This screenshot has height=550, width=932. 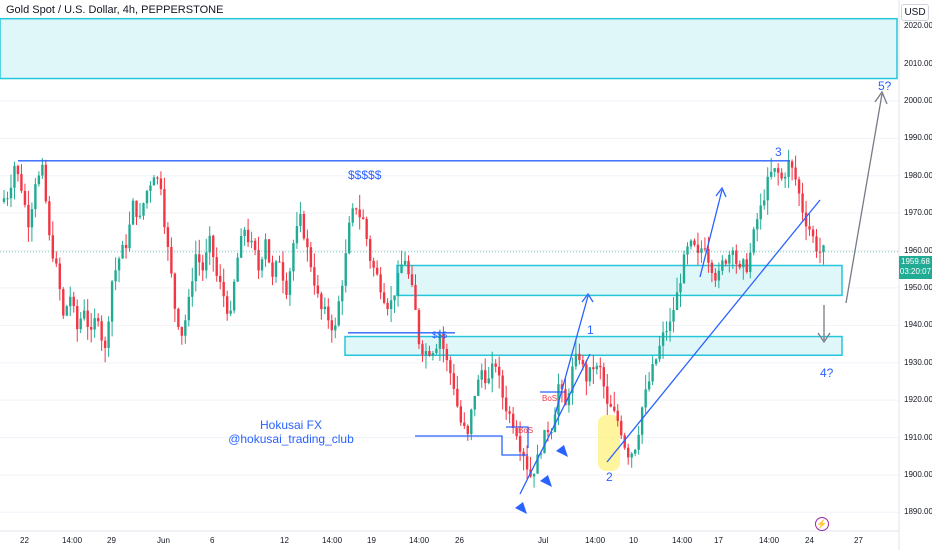 What do you see at coordinates (915, 12) in the screenshot?
I see `currency-button: USD` at bounding box center [915, 12].